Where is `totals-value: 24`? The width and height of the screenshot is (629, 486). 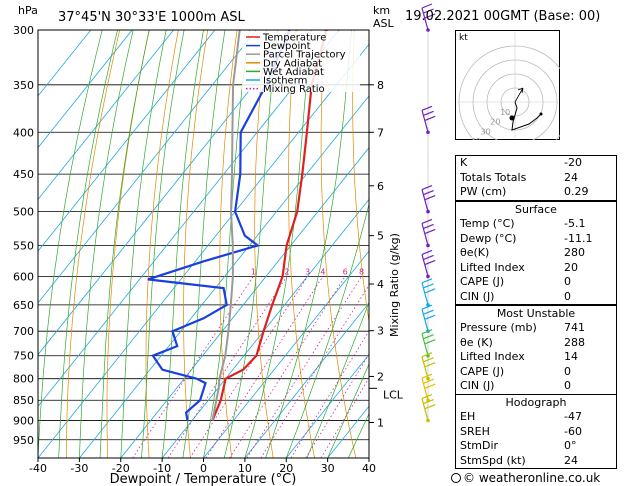 totals-value: 24 is located at coordinates (571, 177).